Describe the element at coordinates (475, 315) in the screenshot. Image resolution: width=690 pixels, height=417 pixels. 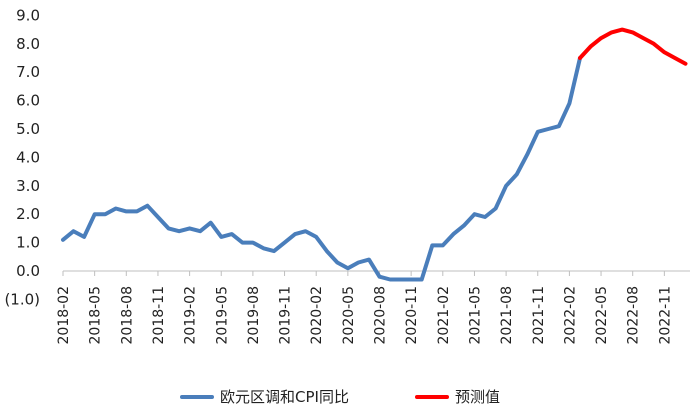
I see `x-tick-label: 2021-05` at that location.